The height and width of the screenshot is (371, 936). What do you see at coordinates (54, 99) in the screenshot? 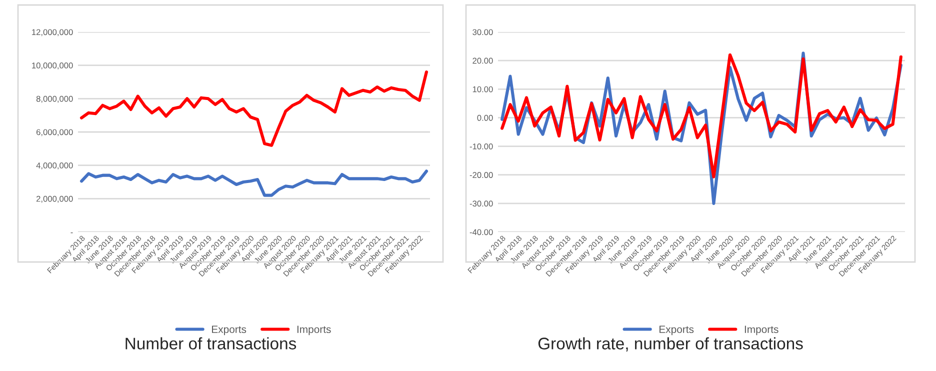
I see `y-tick-label: 8,000,000` at bounding box center [54, 99].